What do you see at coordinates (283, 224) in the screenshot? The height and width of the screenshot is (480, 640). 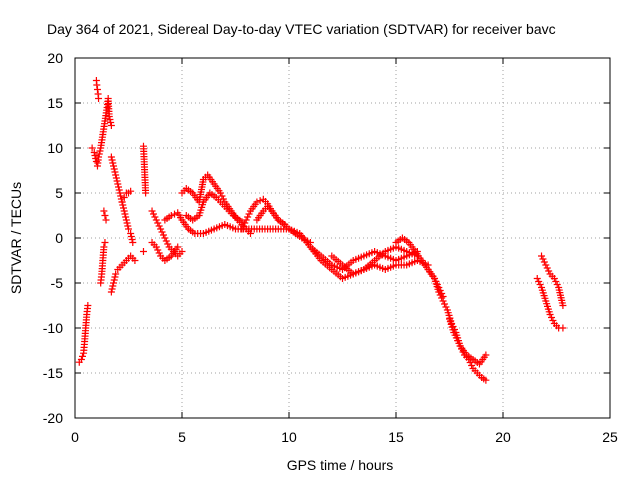 I see `series-arc-q` at bounding box center [283, 224].